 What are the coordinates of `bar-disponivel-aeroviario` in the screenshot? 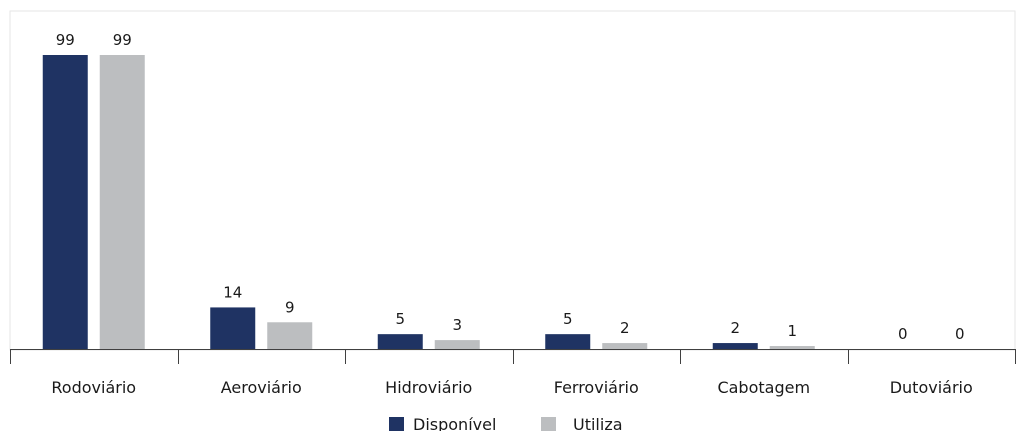 It's located at (233, 328).